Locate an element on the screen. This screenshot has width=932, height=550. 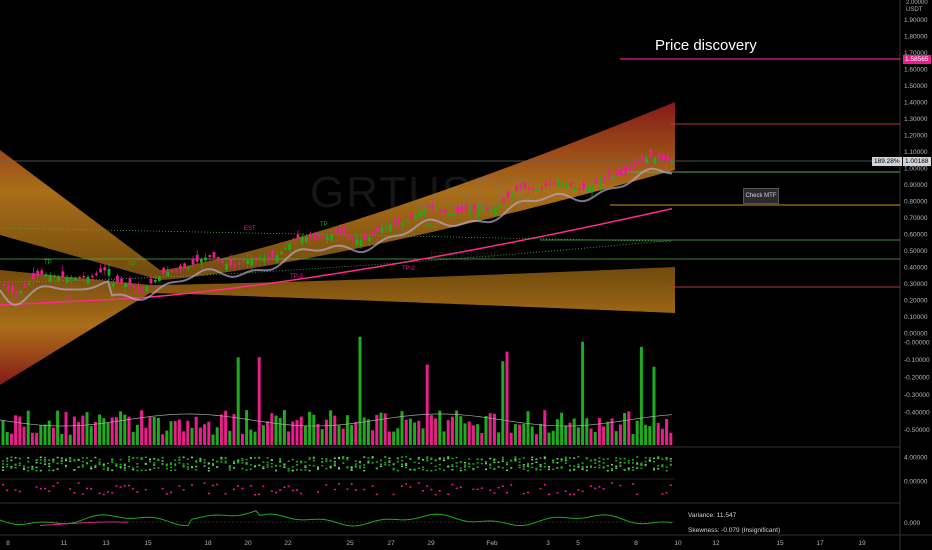
percent-change-tag: 189.28% is located at coordinates (887, 161).